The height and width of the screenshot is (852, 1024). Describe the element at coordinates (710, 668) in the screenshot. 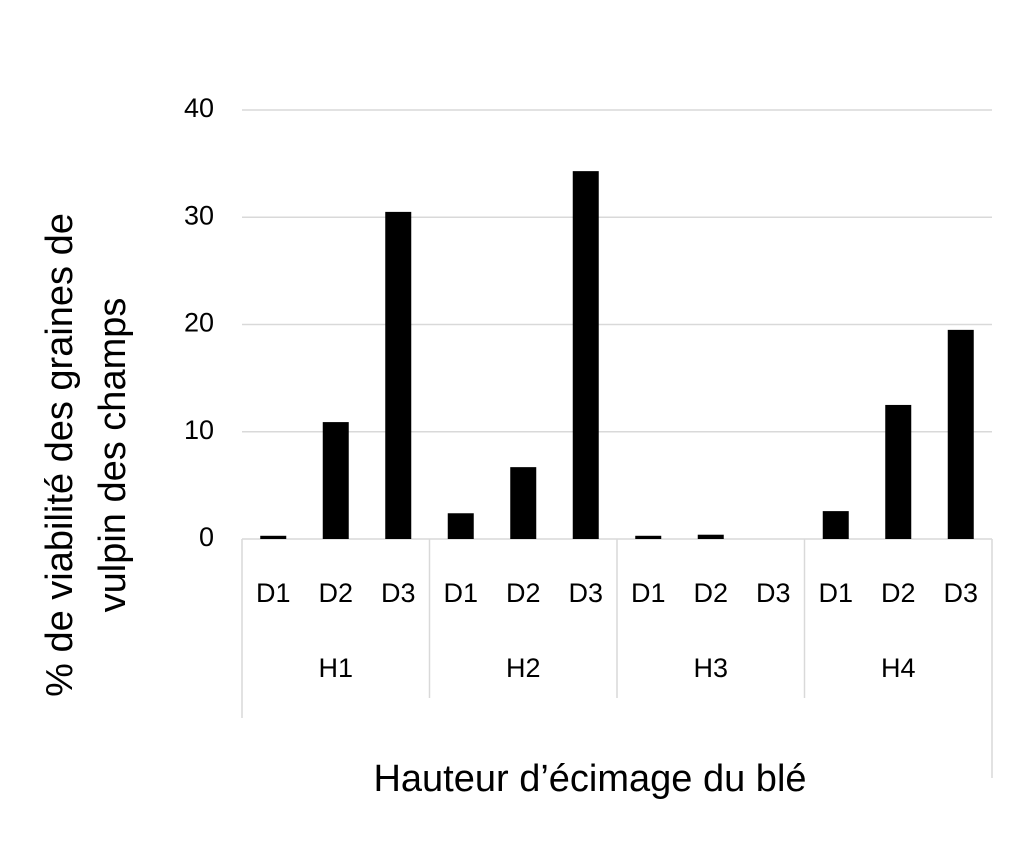

I see `group-label: H3` at that location.